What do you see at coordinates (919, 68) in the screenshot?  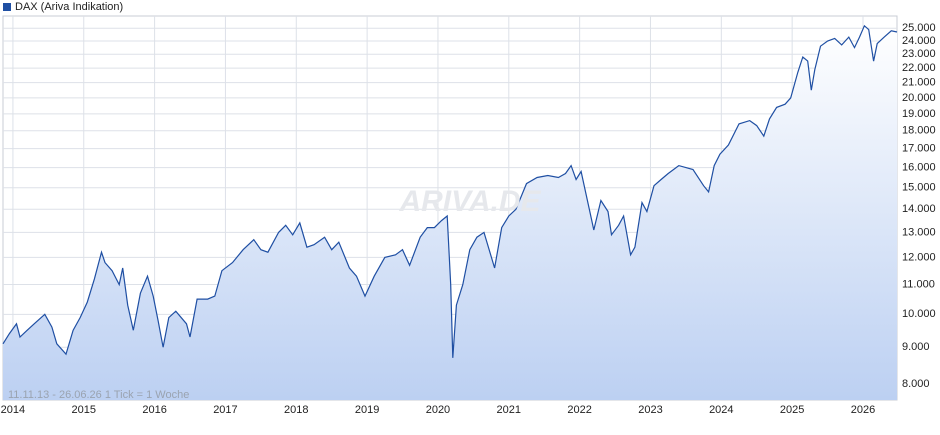 I see `y-tick-label: 22.000` at bounding box center [919, 68].